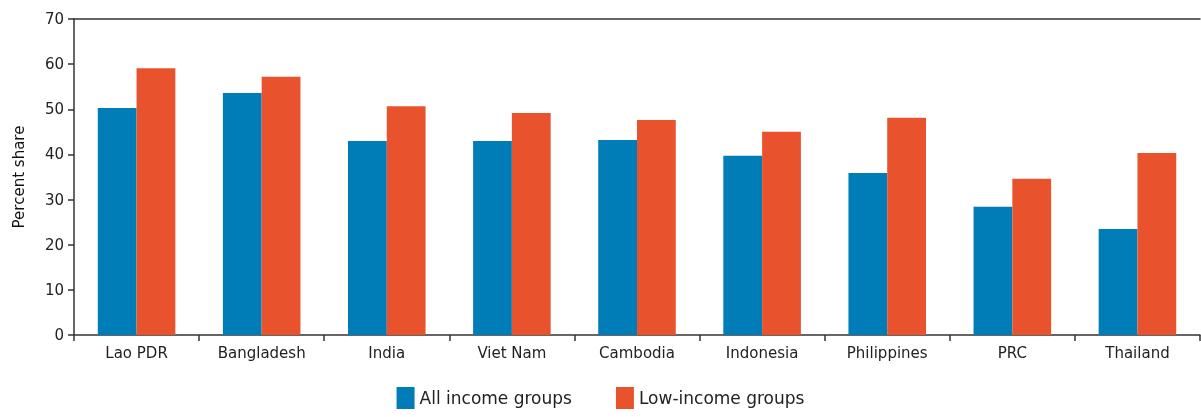  I want to click on legend-label: All income groups, so click(496, 398).